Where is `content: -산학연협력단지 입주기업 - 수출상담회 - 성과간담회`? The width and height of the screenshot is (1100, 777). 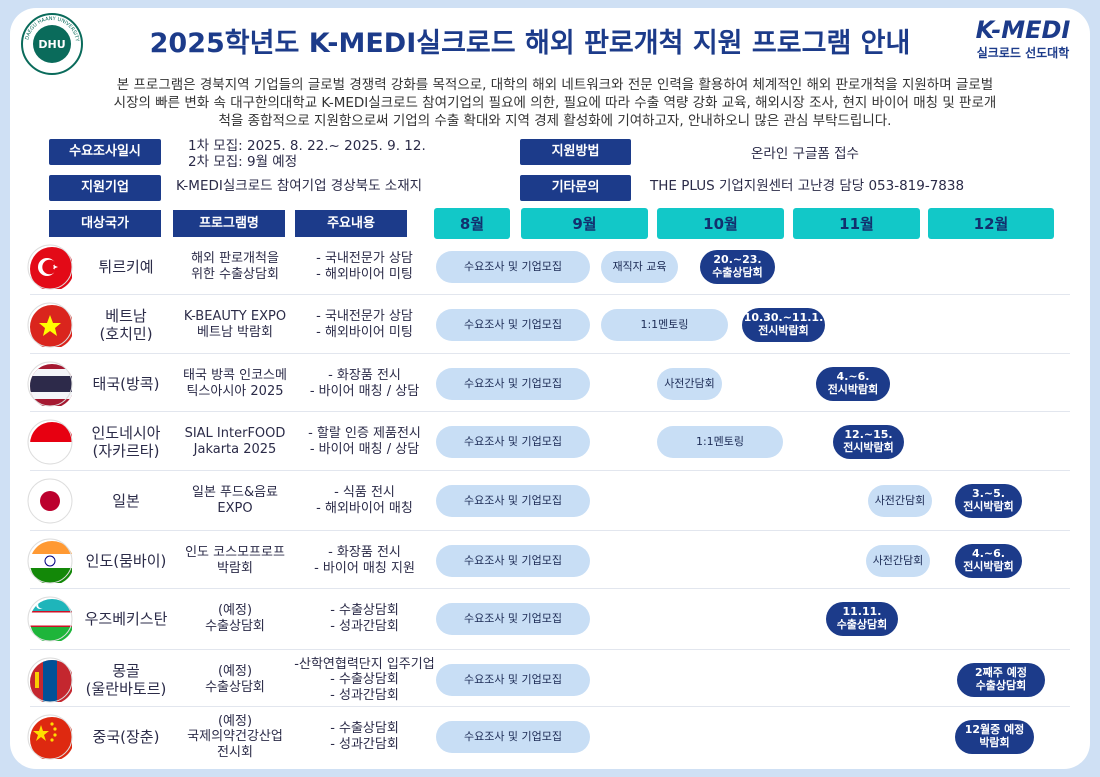
content: -산학연협력단지 입주기업 - 수출상담회 - 성과간담회 is located at coordinates (364, 679).